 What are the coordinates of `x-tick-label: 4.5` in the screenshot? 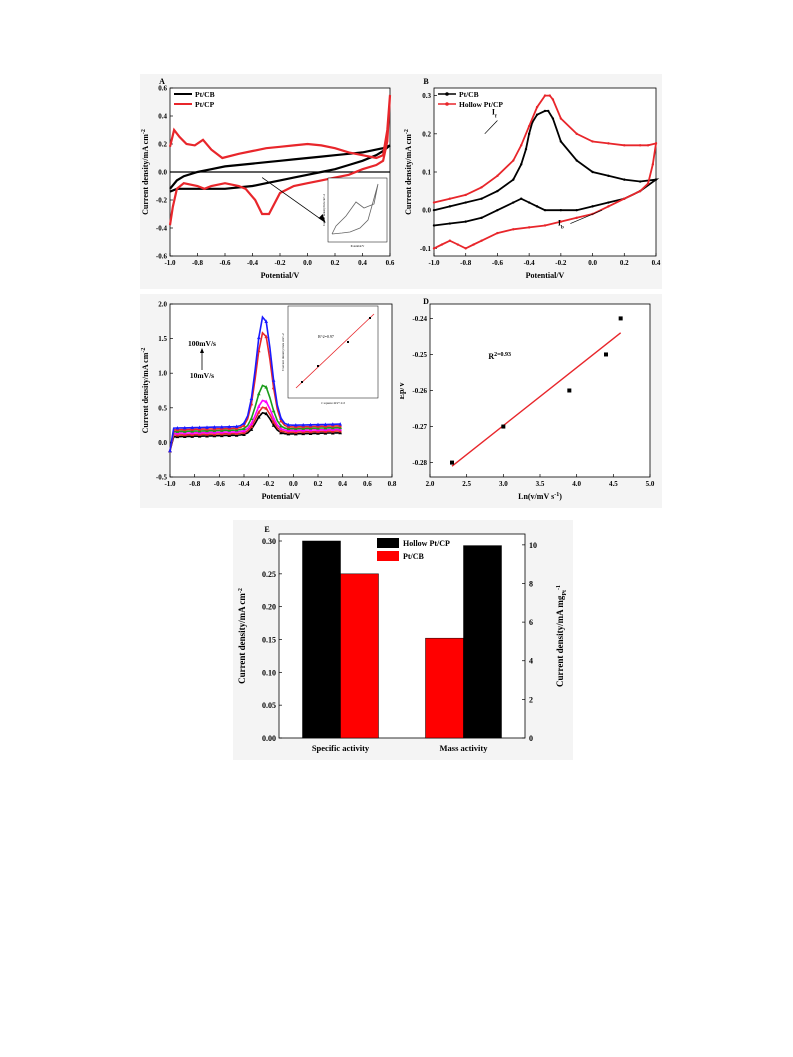 It's located at (613, 484).